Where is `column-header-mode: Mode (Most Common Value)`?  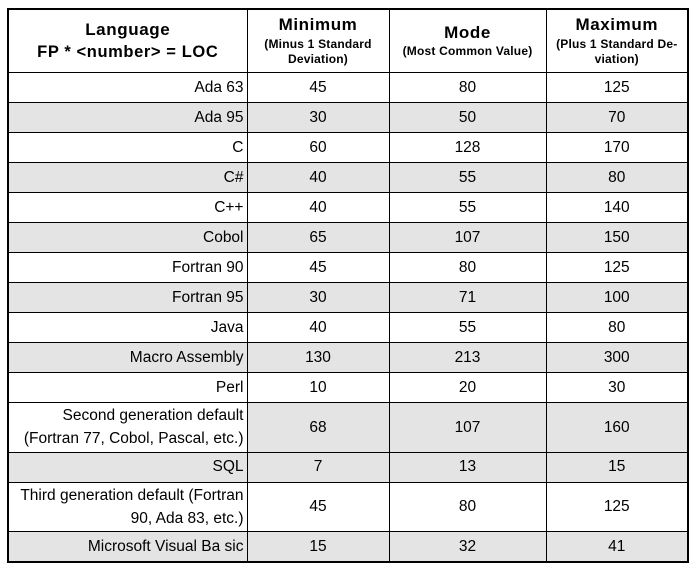
column-header-mode: Mode (Most Common Value) is located at coordinates (467, 40).